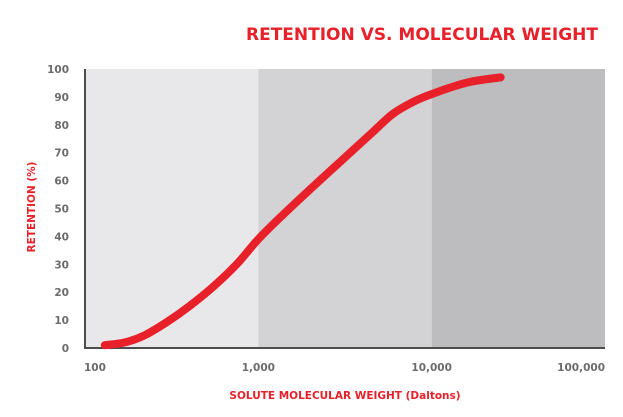  Describe the element at coordinates (61, 210) in the screenshot. I see `y-tick-label: 50` at that location.